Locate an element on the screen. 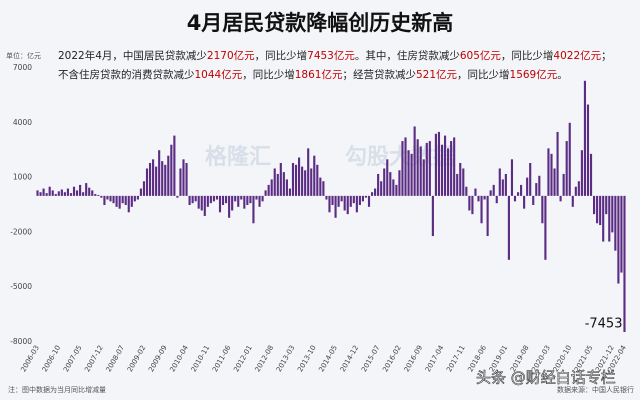 This screenshot has height=400, width=640. annotation-segment: 7453亿元 is located at coordinates (331, 55).